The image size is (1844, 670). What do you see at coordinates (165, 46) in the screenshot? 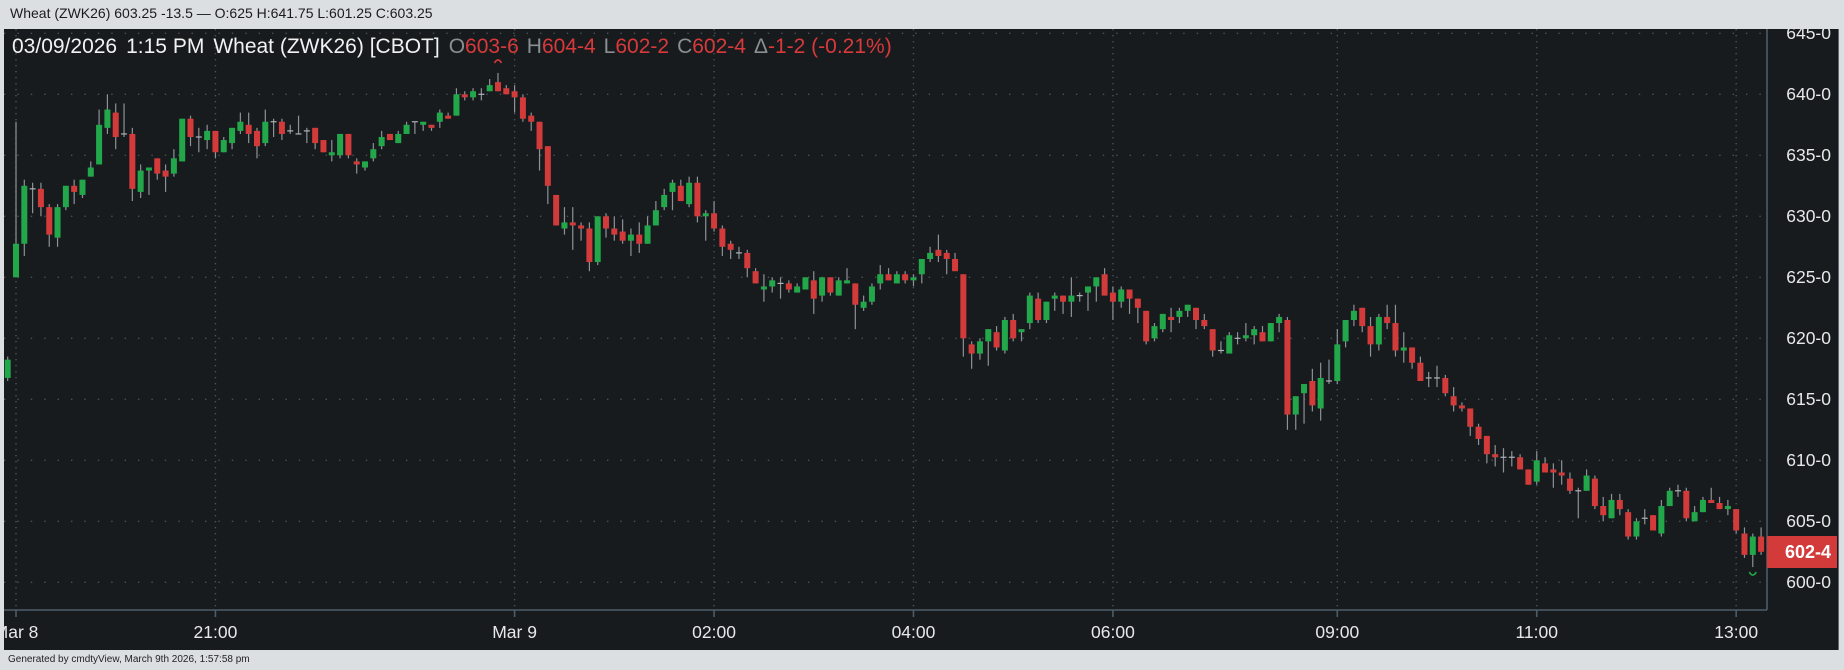
I see `header-time: 1:15 PM` at bounding box center [165, 46].